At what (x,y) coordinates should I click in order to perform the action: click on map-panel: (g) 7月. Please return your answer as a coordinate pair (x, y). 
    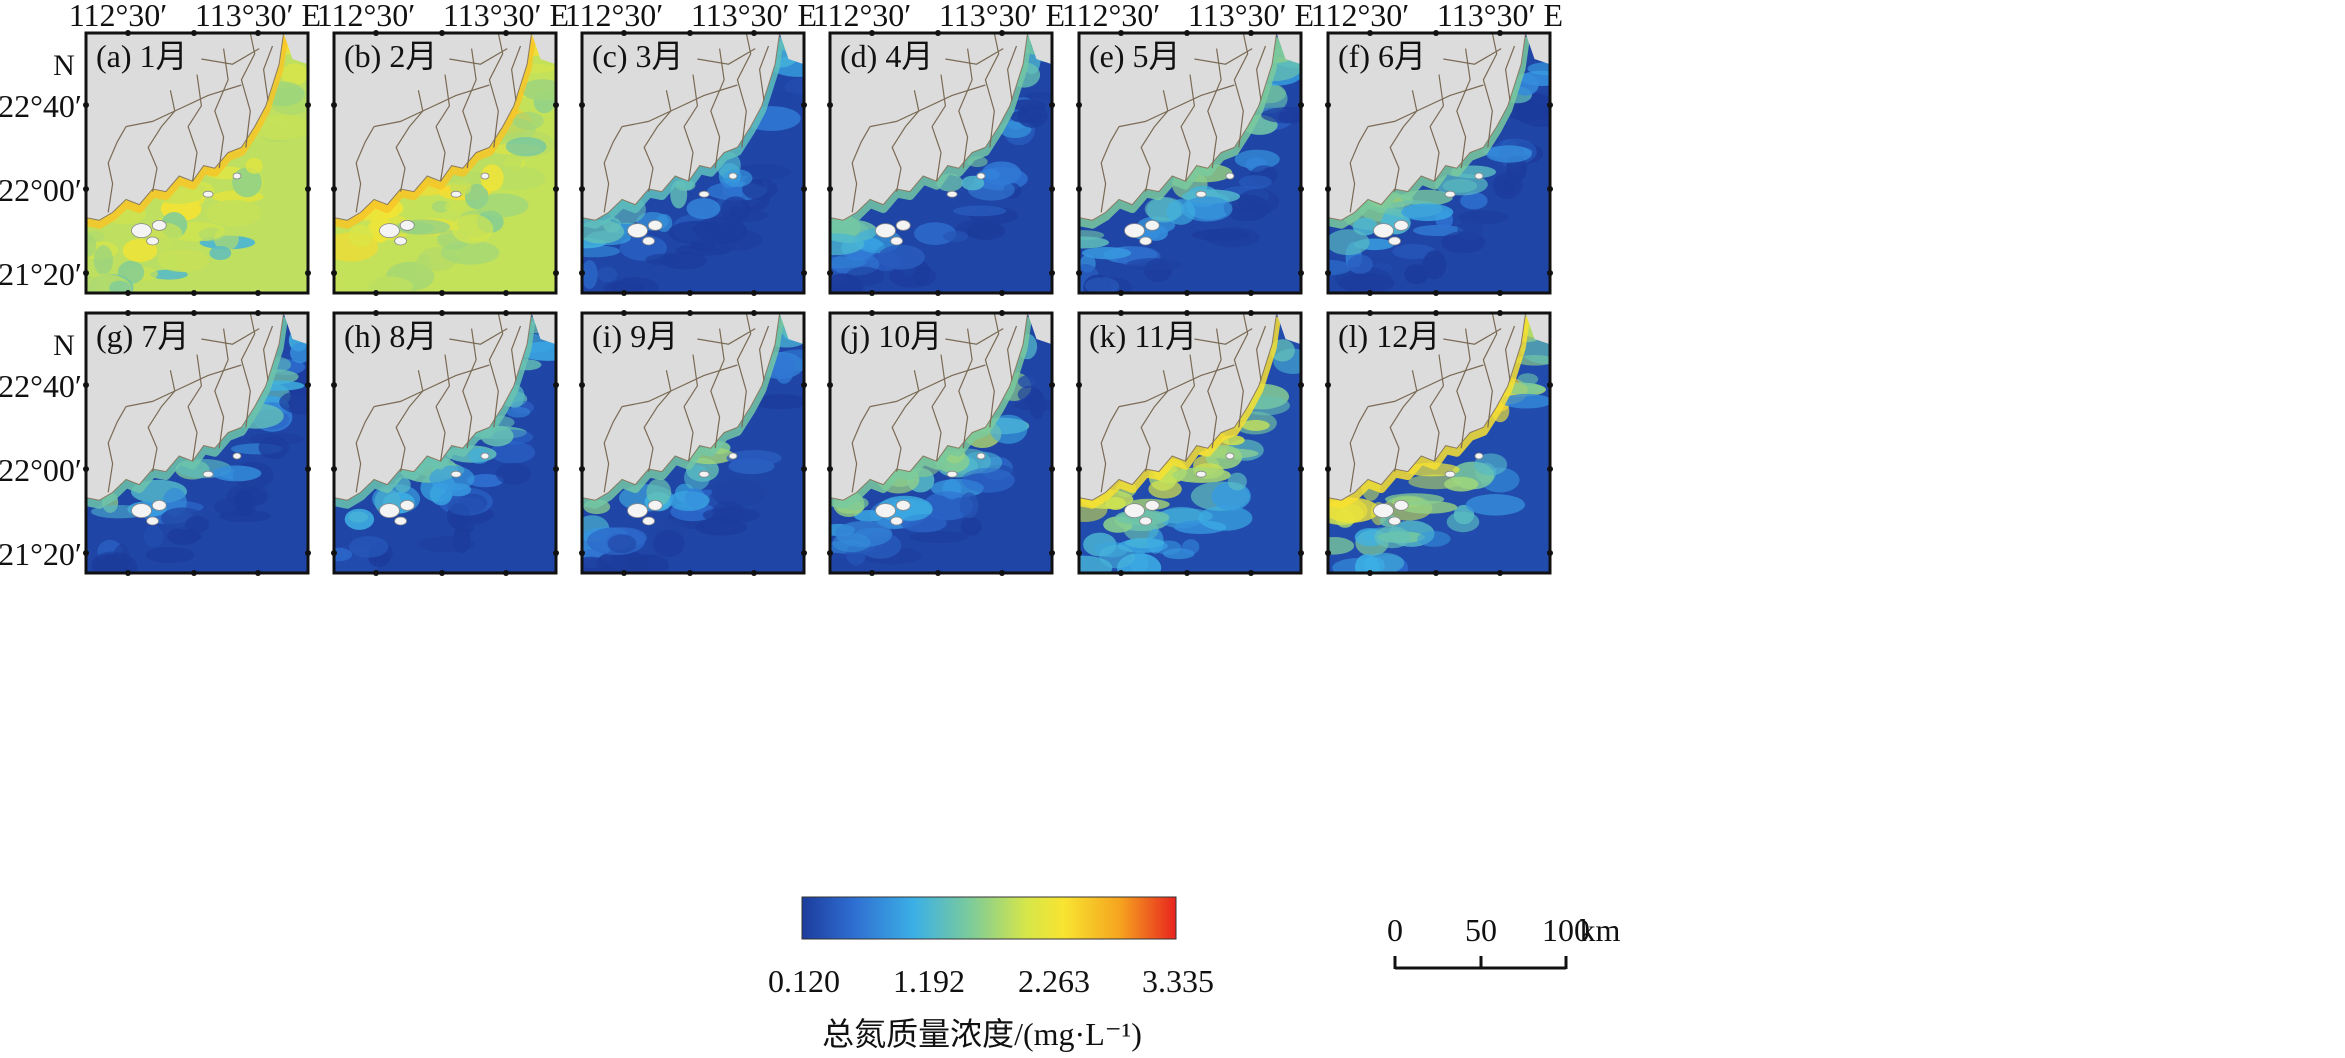
    Looking at the image, I should click on (197, 443).